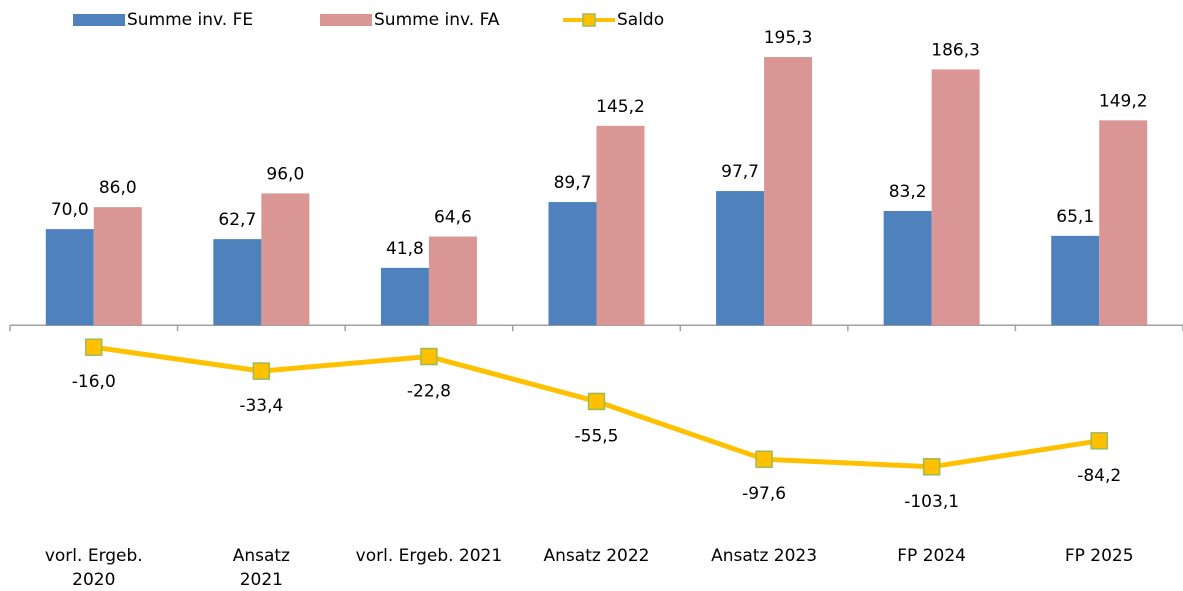 Image resolution: width=1183 pixels, height=591 pixels. Describe the element at coordinates (764, 556) in the screenshot. I see `x-tick-label: Ansatz 2023` at that location.